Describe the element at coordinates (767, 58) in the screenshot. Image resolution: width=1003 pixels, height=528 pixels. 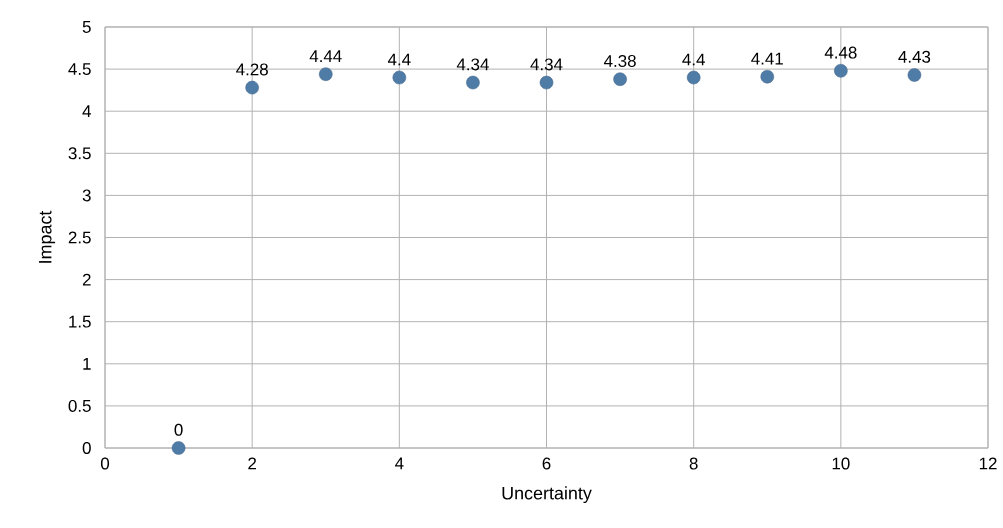
I see `data-label: 4.41` at that location.